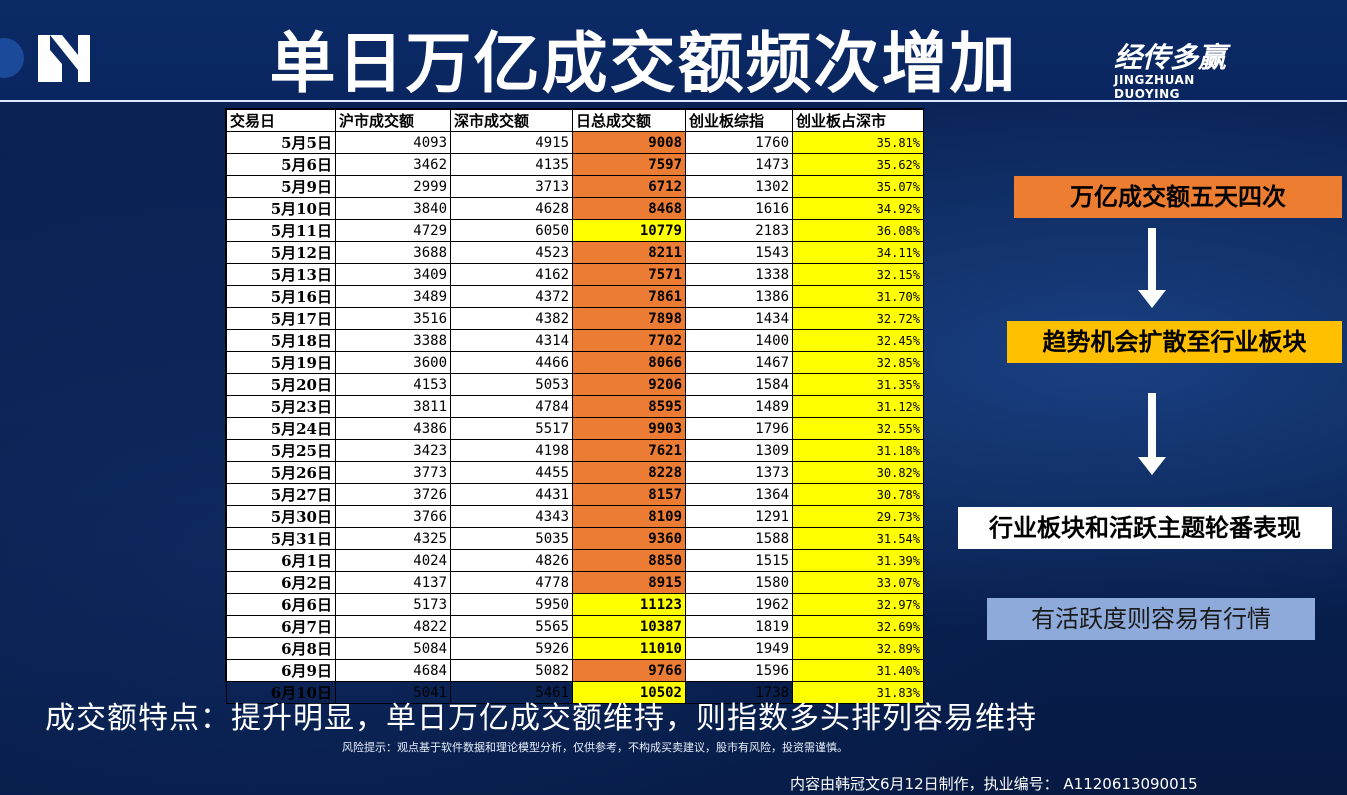 The width and height of the screenshot is (1347, 795). Describe the element at coordinates (858, 450) in the screenshot. I see `table-cell: 31.18%` at that location.